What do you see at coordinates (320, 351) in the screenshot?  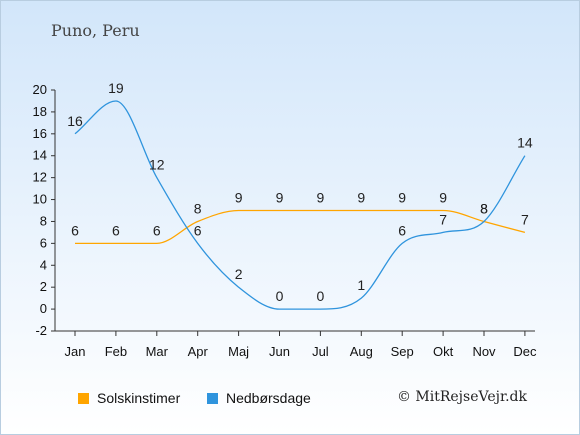 I see `x-tick-label: Jul` at bounding box center [320, 351].